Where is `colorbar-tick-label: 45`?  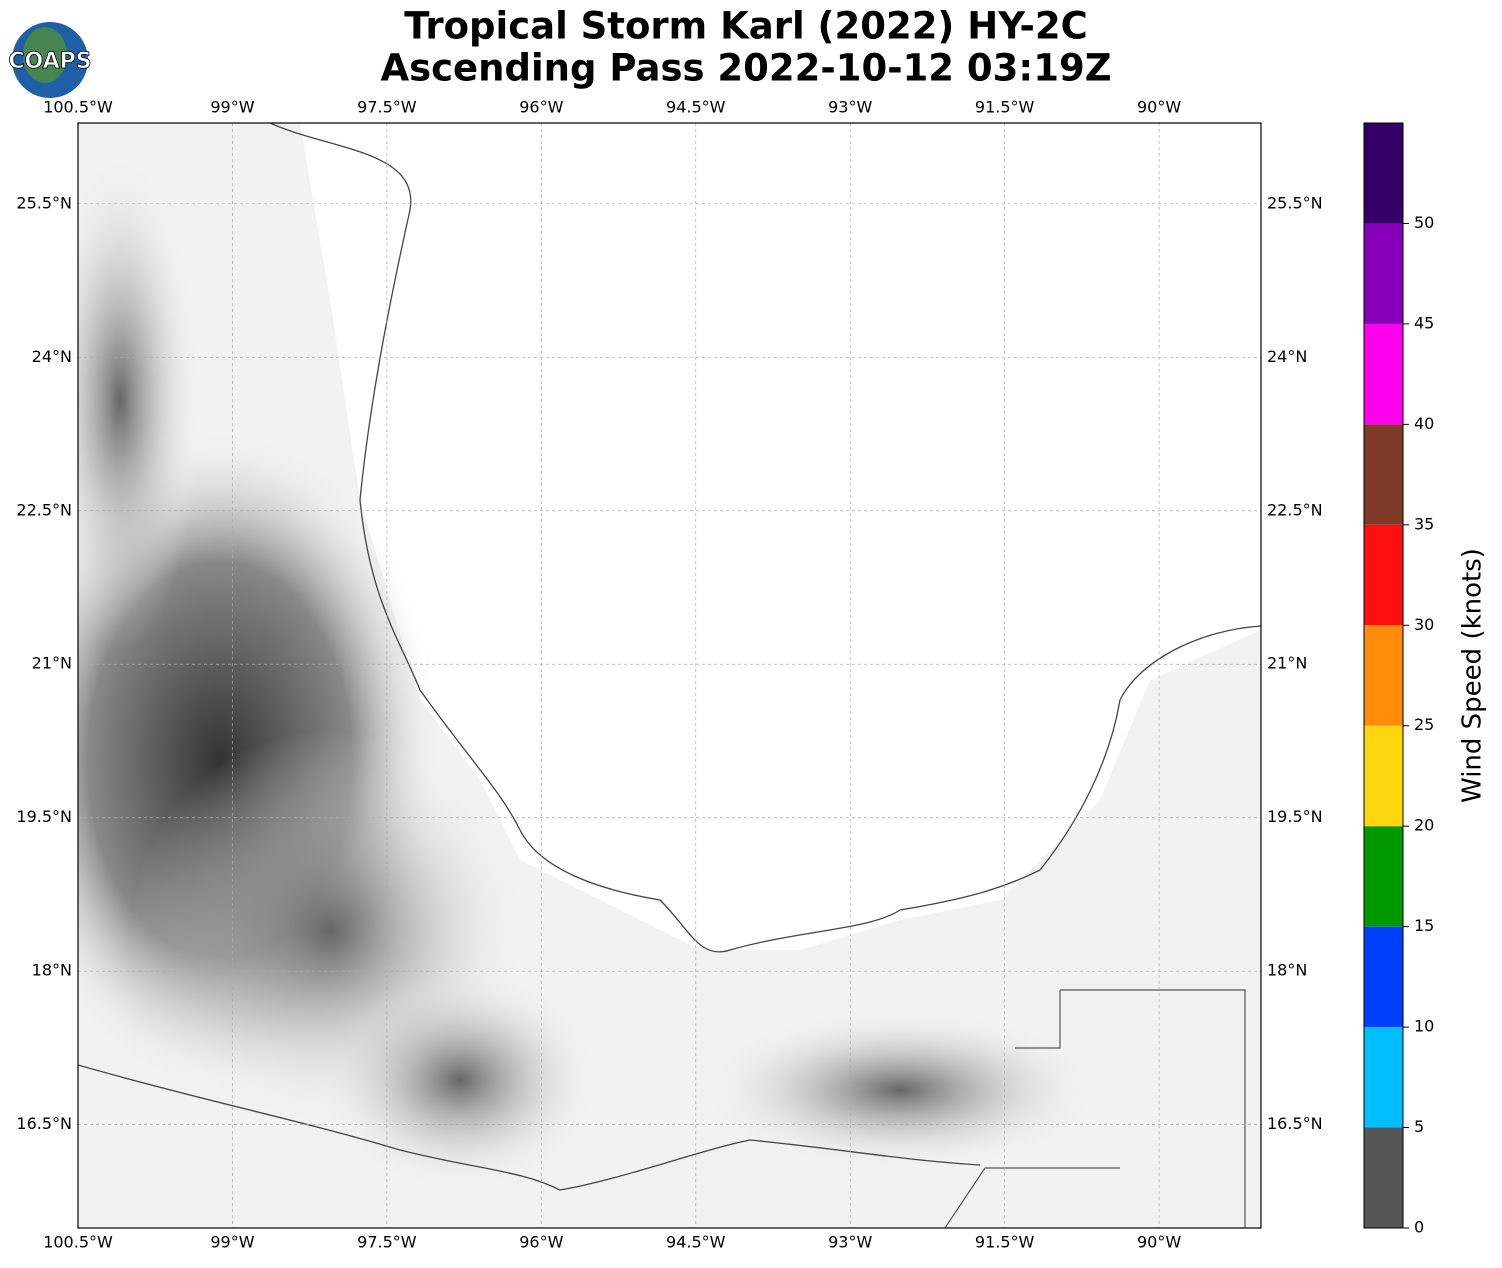 colorbar-tick-label: 45 is located at coordinates (1424, 322).